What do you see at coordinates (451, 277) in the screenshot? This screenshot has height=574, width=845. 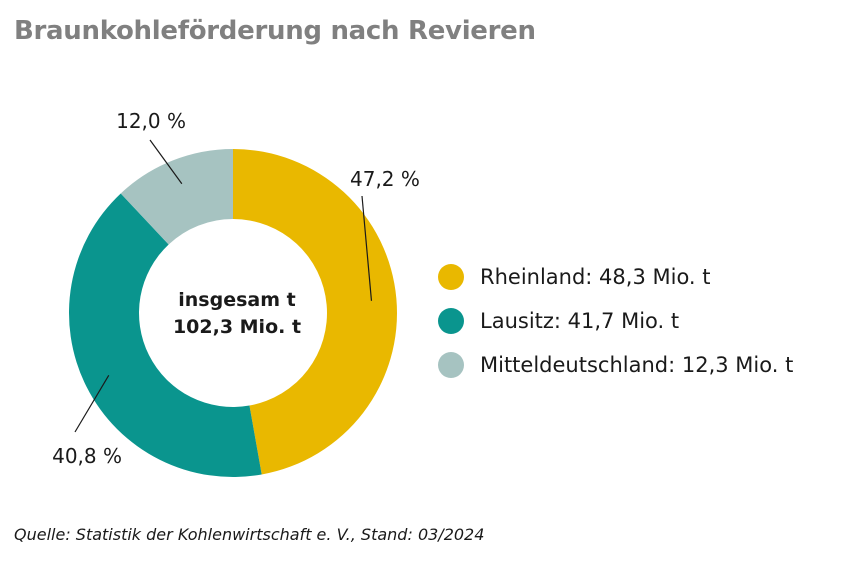 I see `legend-swatch-rheinland` at bounding box center [451, 277].